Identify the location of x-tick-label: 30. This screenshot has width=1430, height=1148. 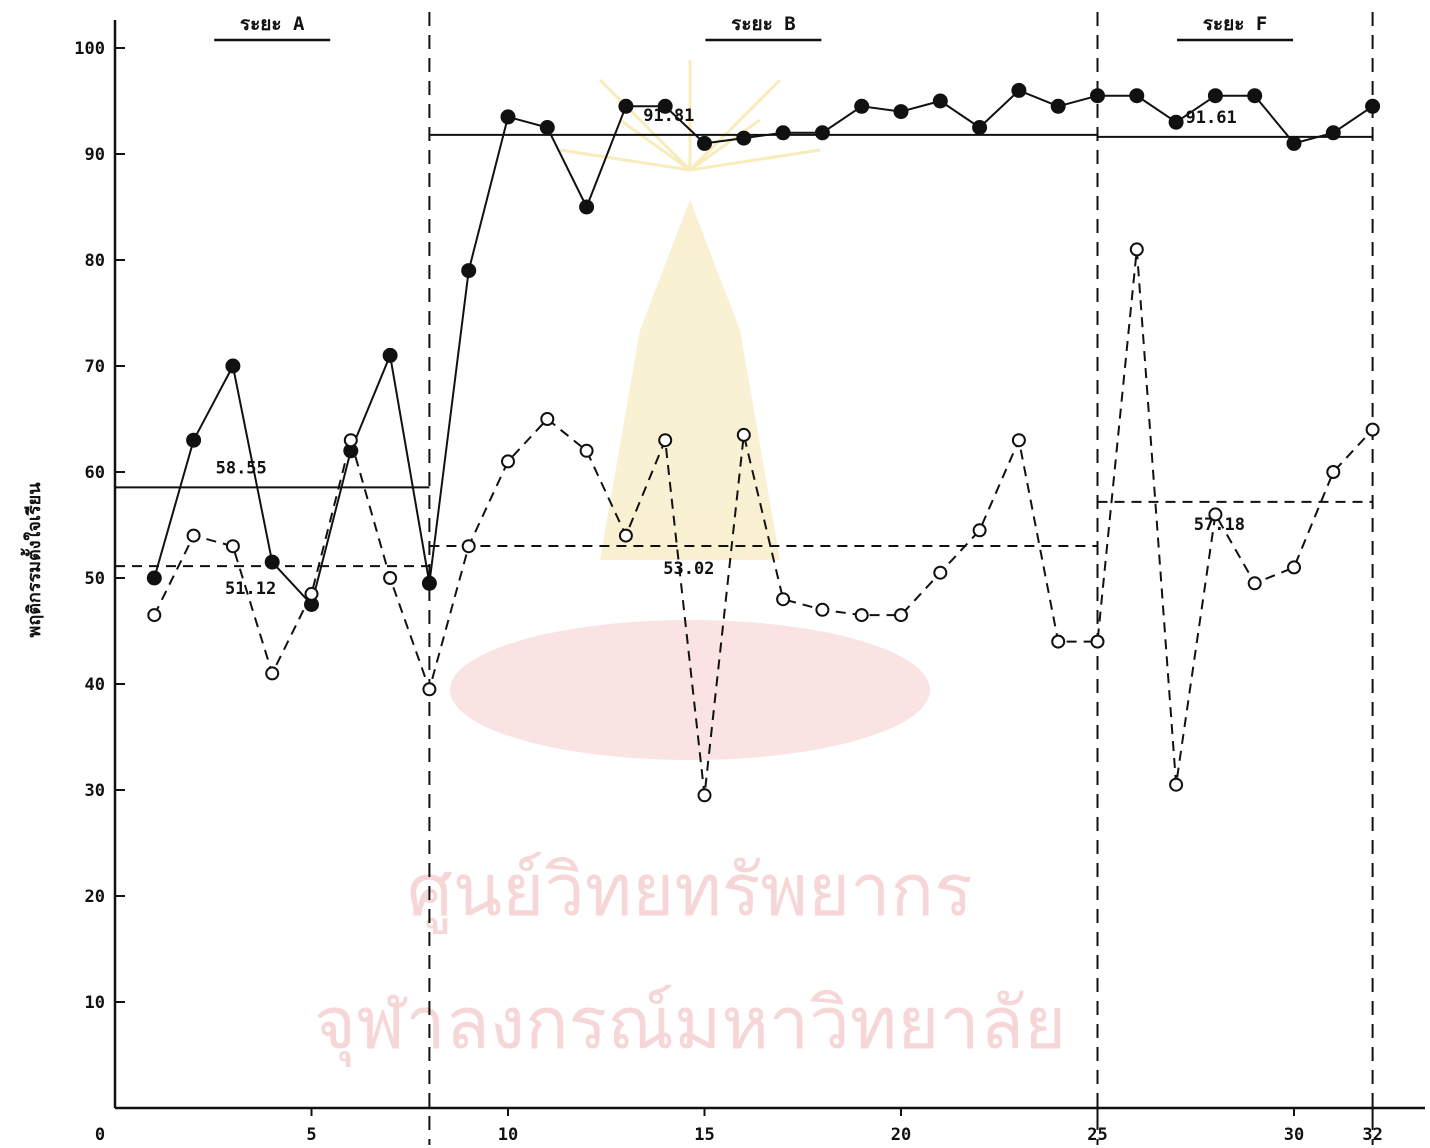
(1294, 1135).